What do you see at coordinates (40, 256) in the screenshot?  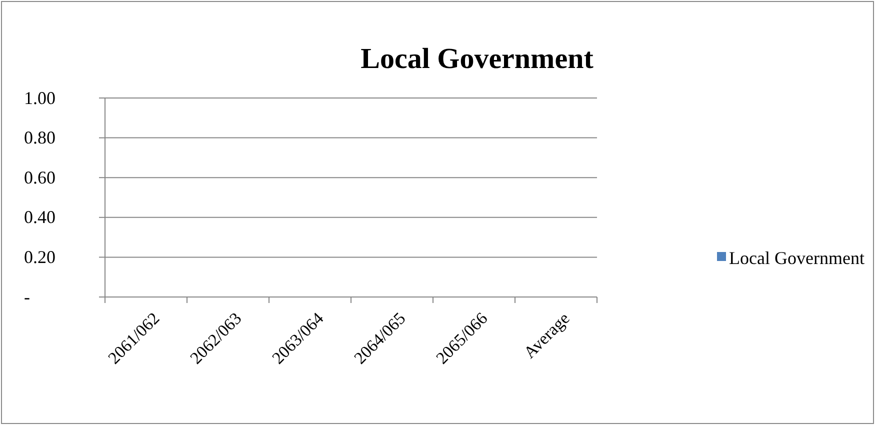 I see `y-tick-label: 0.20` at bounding box center [40, 256].